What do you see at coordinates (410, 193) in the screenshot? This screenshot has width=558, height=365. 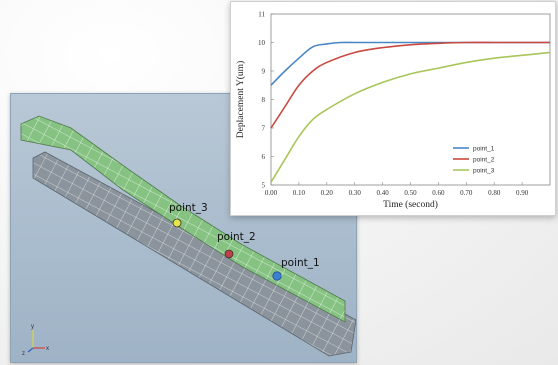 I see `x-tick-label: 0.50` at bounding box center [410, 193].